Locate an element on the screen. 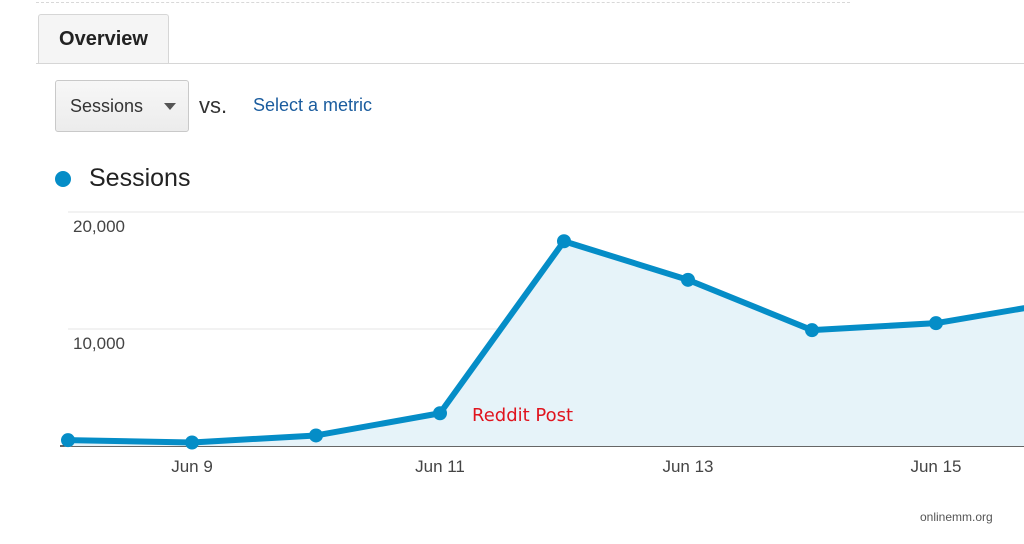  metric-select-value: Sessions is located at coordinates (107, 105).